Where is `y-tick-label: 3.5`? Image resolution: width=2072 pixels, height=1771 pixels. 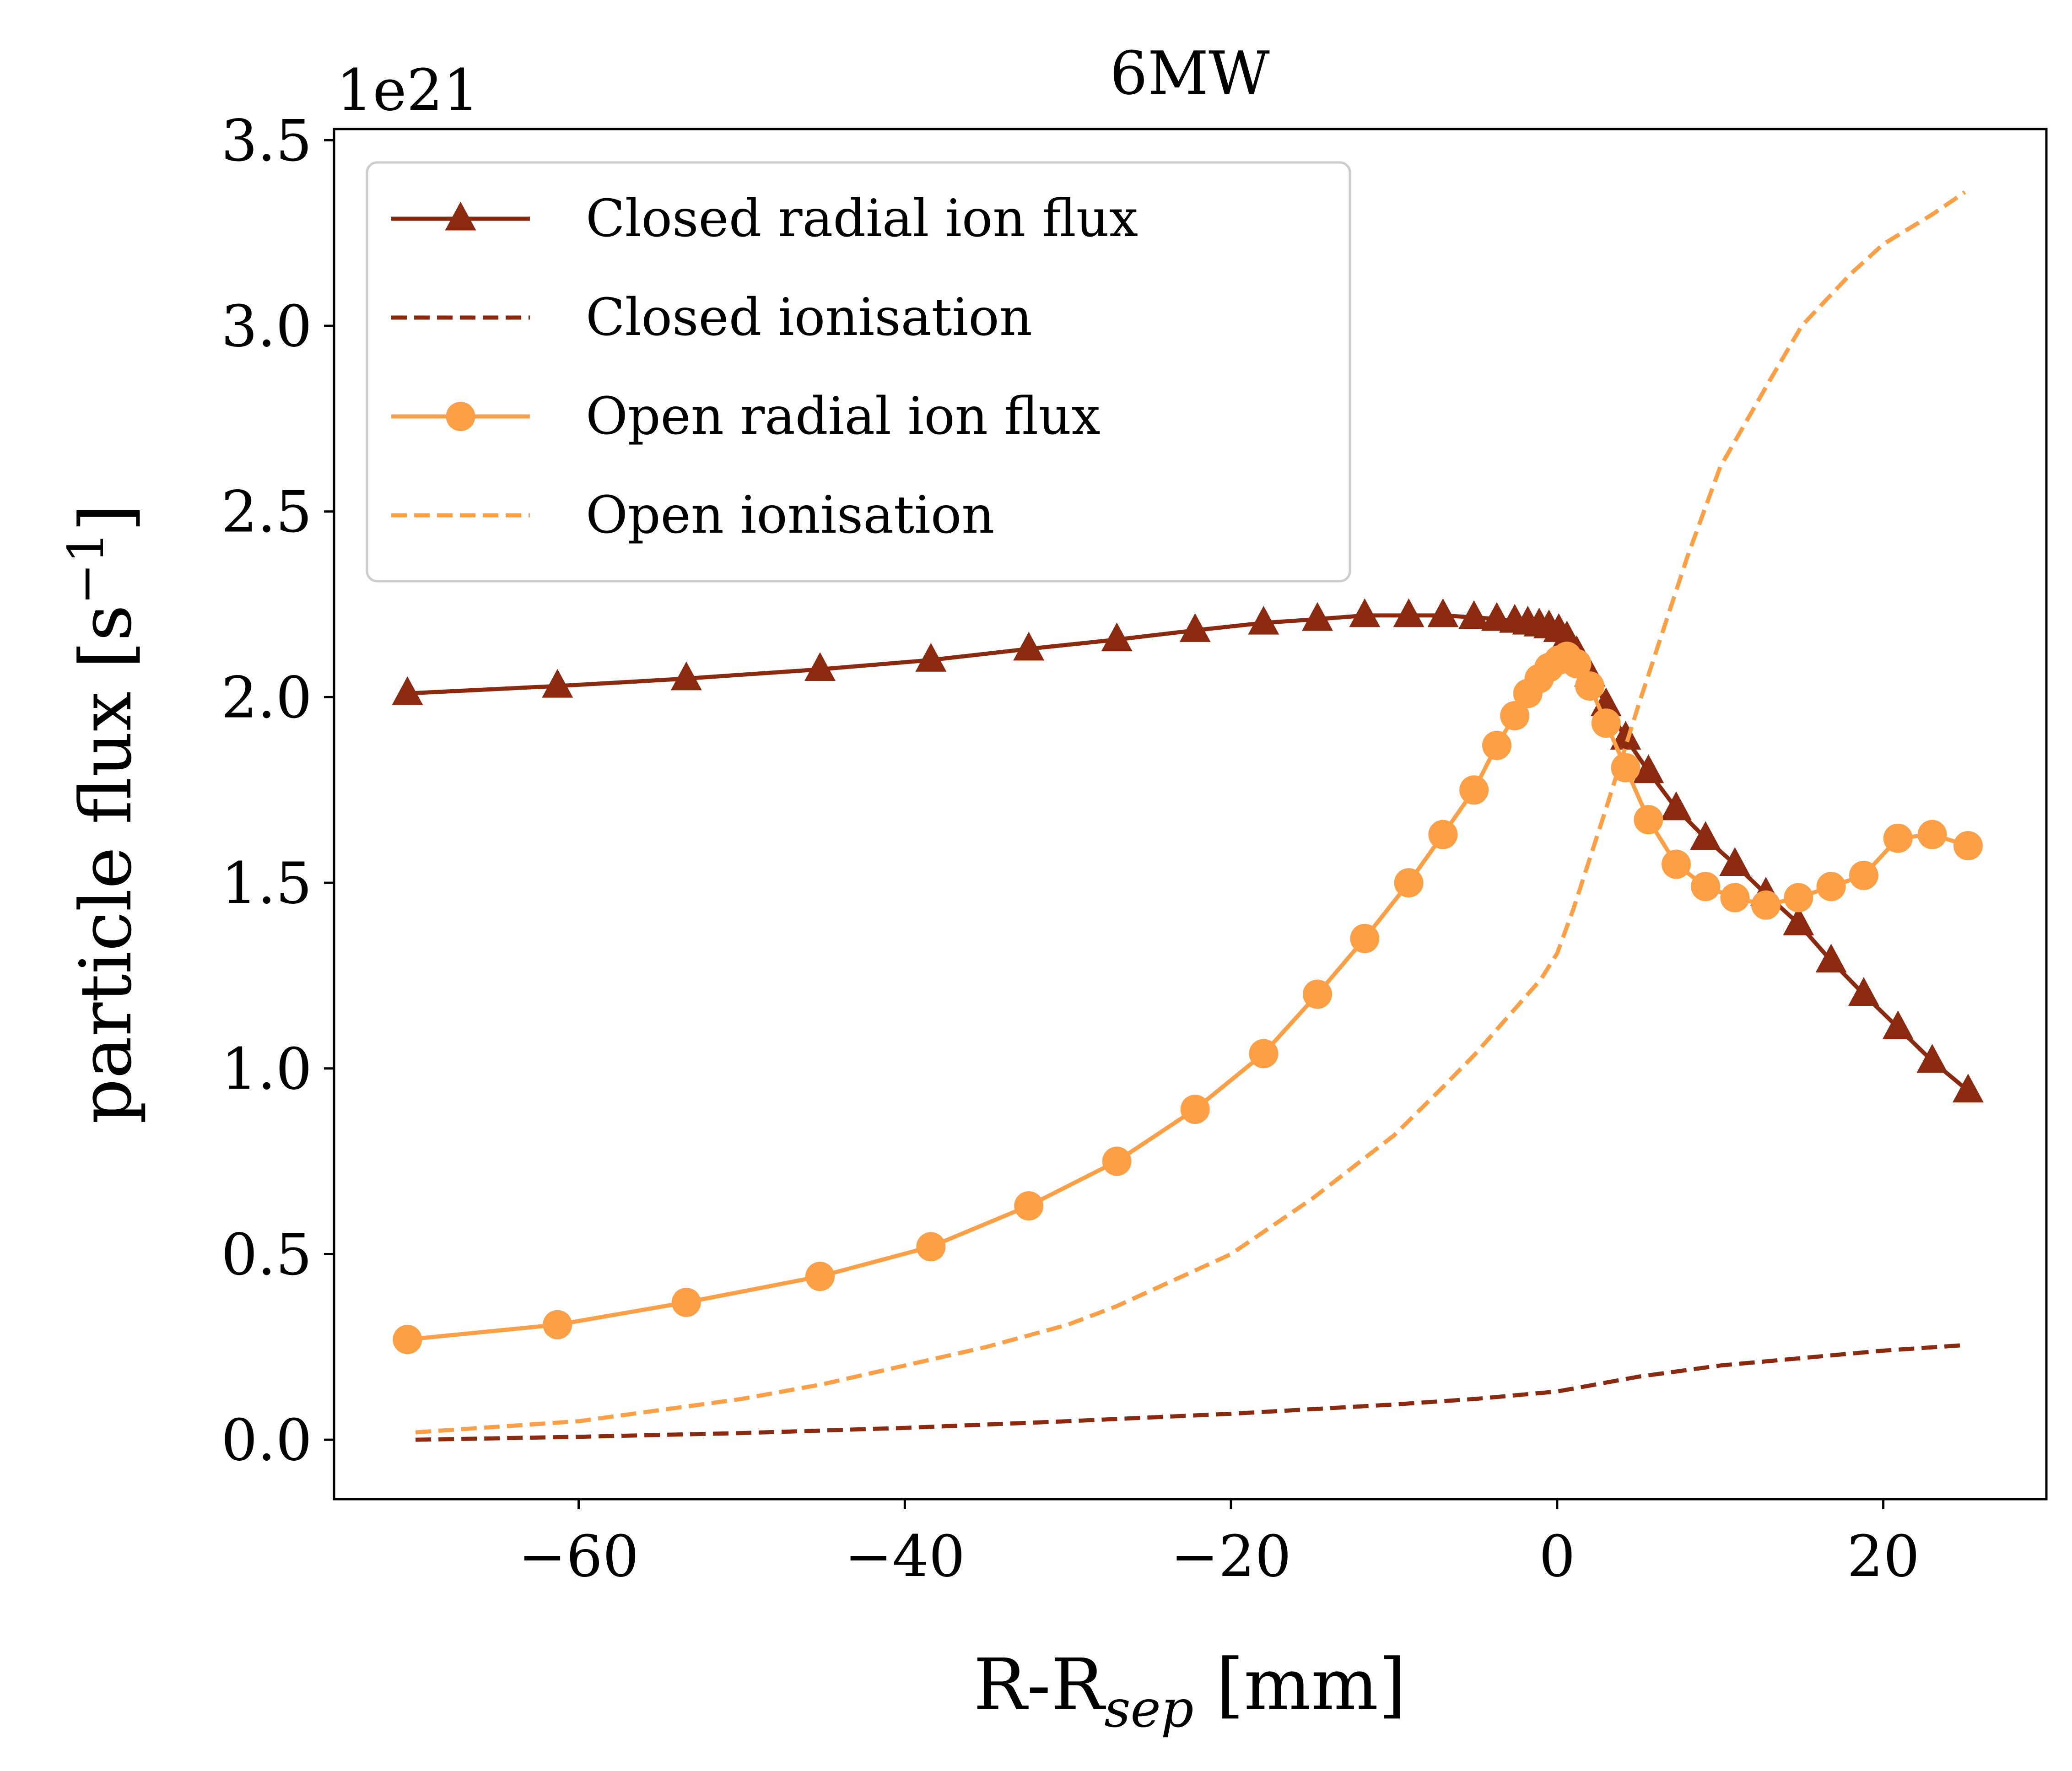
y-tick-label: 3.5 is located at coordinates (266, 141).